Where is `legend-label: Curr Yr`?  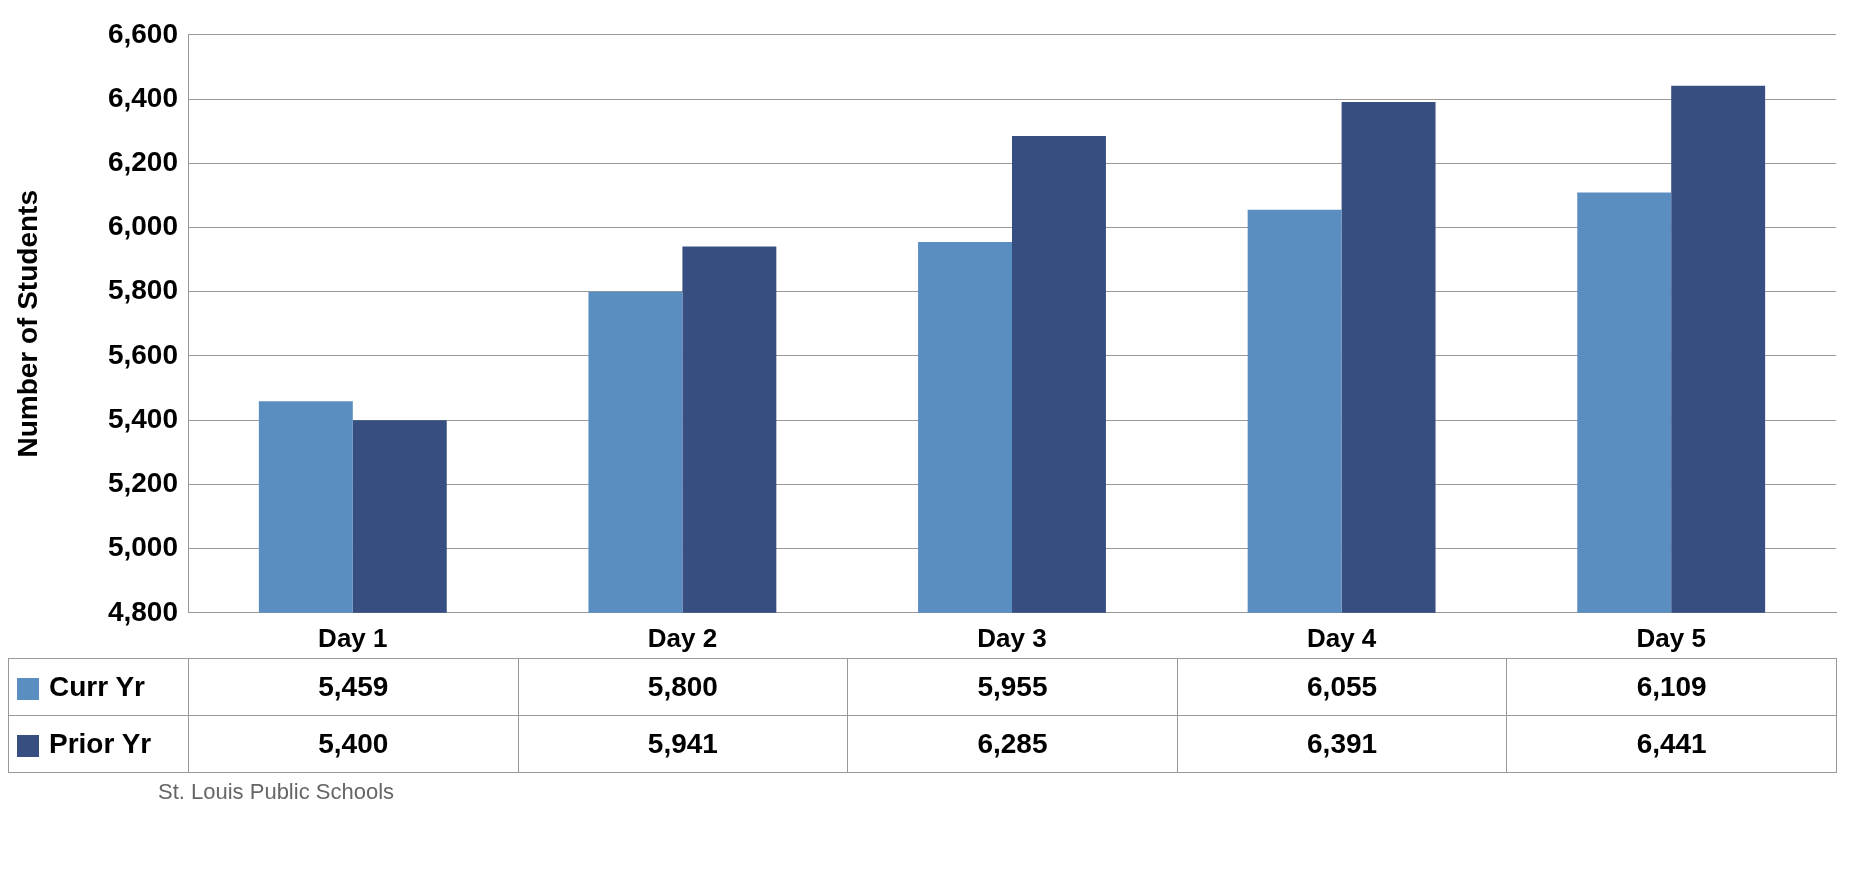 legend-label: Curr Yr is located at coordinates (97, 686).